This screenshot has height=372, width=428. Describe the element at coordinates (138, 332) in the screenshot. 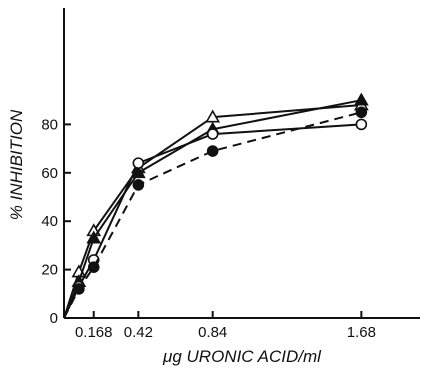

I see `x-tick-label: 0.42` at that location.